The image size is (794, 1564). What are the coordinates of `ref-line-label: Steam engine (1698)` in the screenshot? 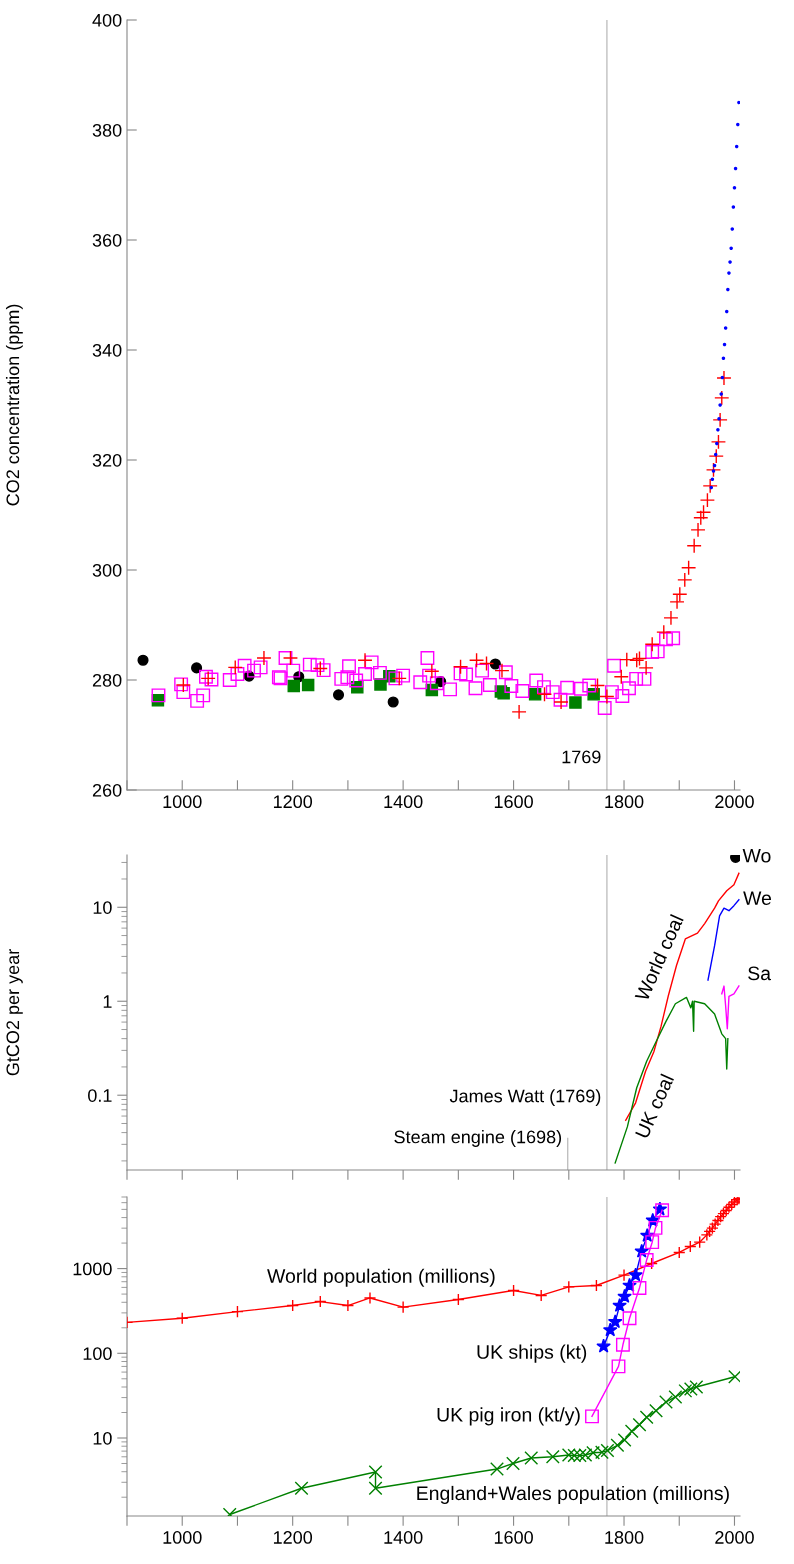 It's located at (478, 1138).